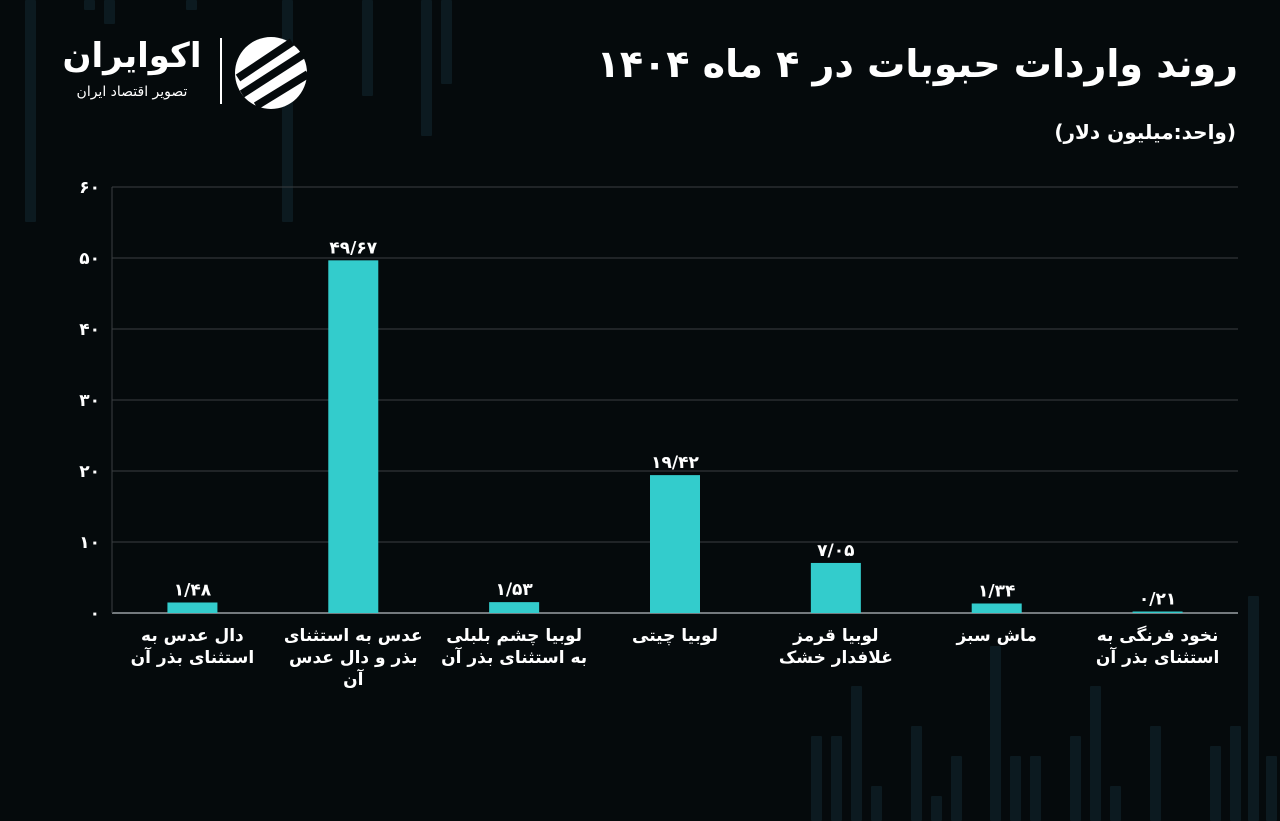  I want to click on x-tick-label: لوبیا چشم بلبلی به استثنای بذر آن, so click(514, 647).